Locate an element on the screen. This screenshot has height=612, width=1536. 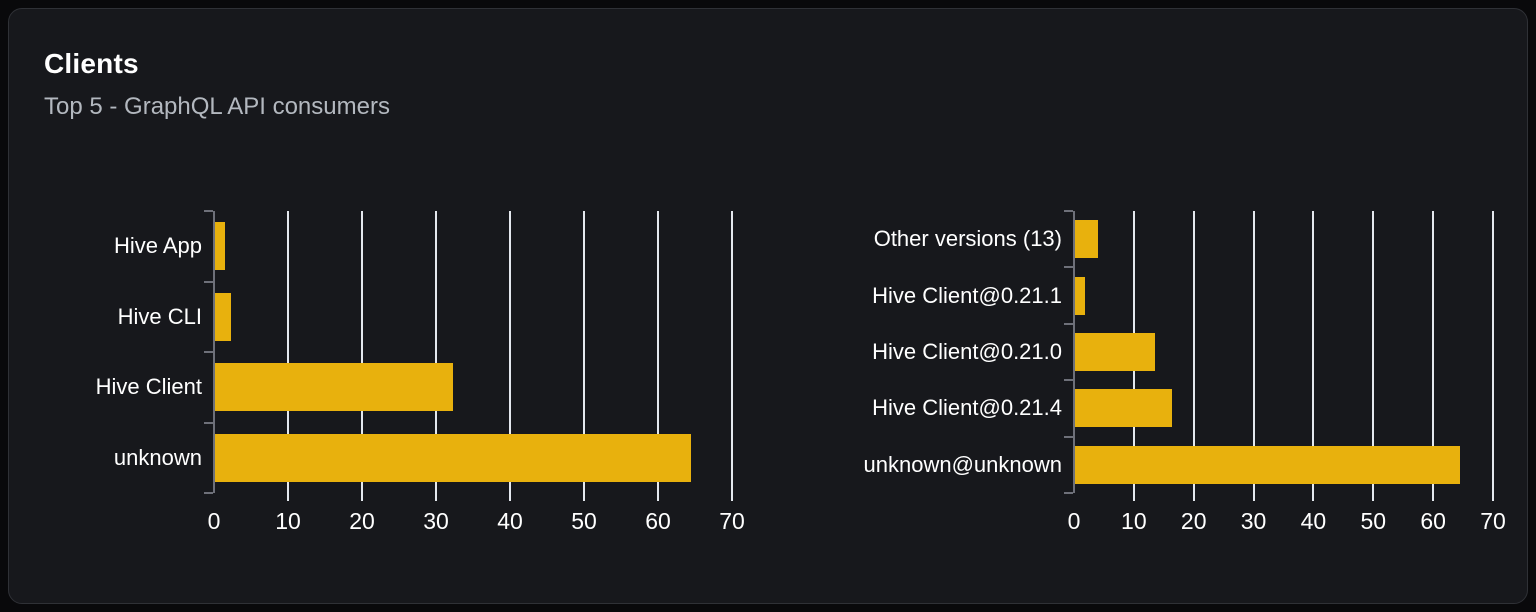
category-label: unknown is located at coordinates (157, 457).